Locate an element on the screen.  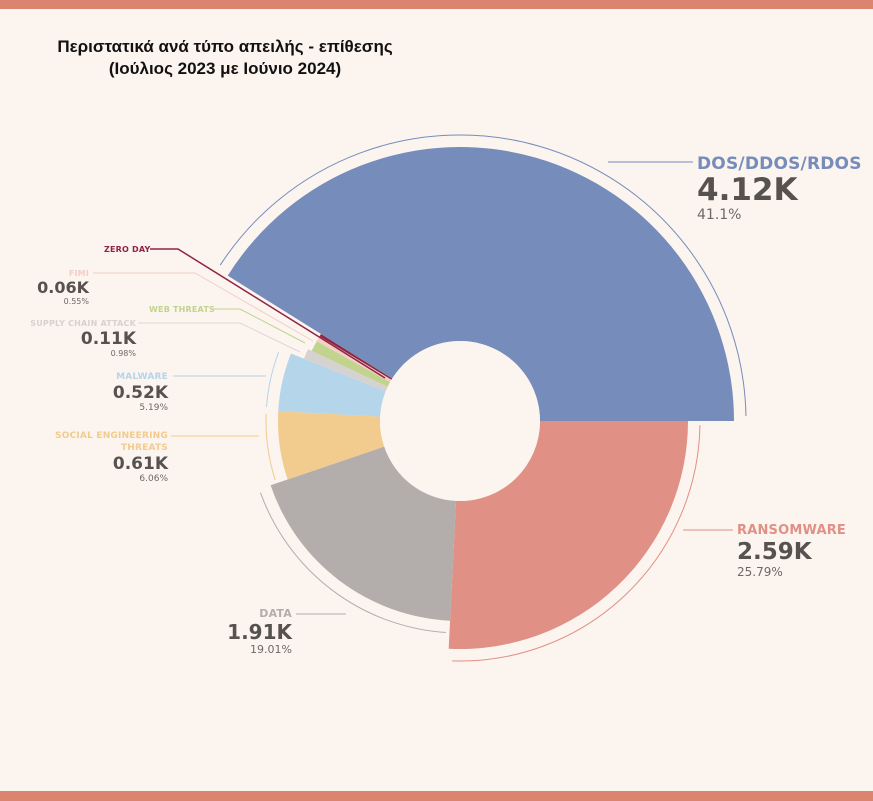
label-dos: DOS/DDOS/RDOS 4.12K 41.1% is located at coordinates (779, 189).